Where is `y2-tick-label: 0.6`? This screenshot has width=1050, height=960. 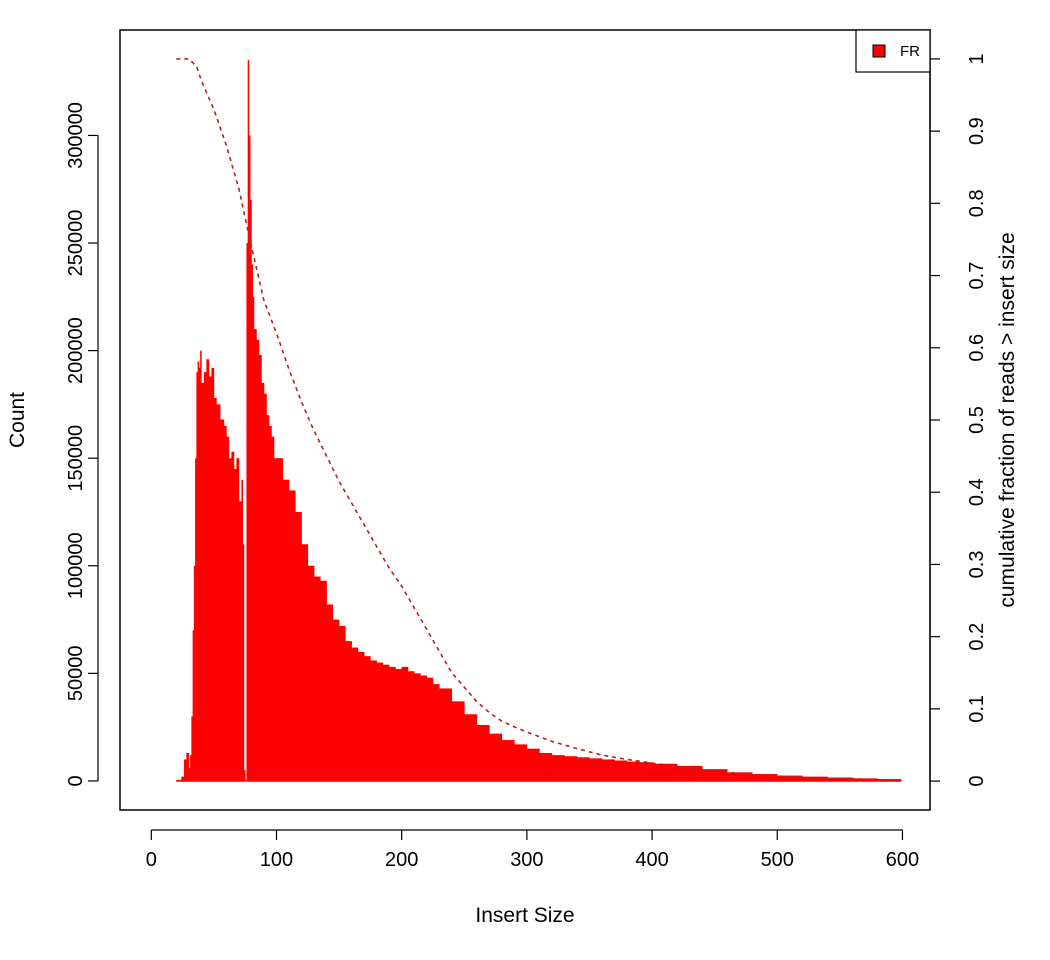 y2-tick-label: 0.6 is located at coordinates (977, 348).